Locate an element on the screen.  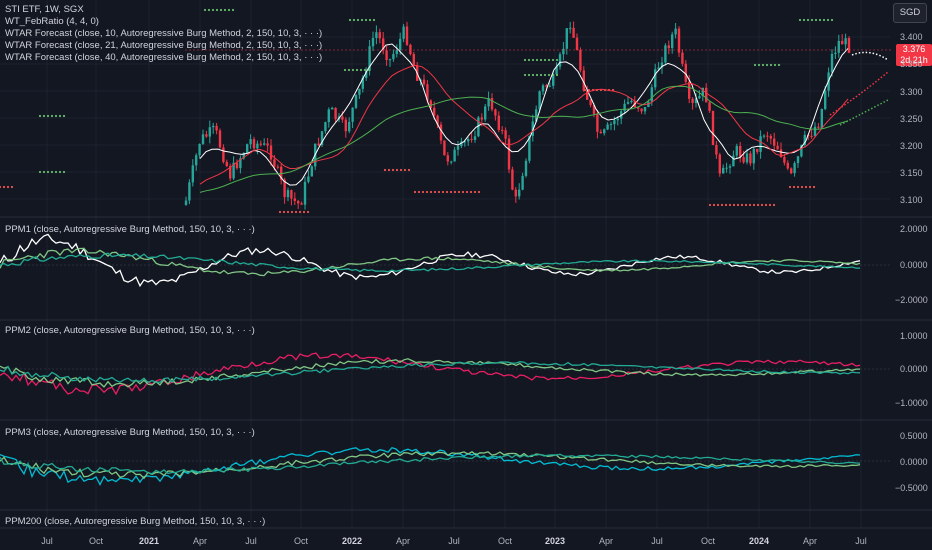
price-tick-2: 3.300 is located at coordinates (911, 92).